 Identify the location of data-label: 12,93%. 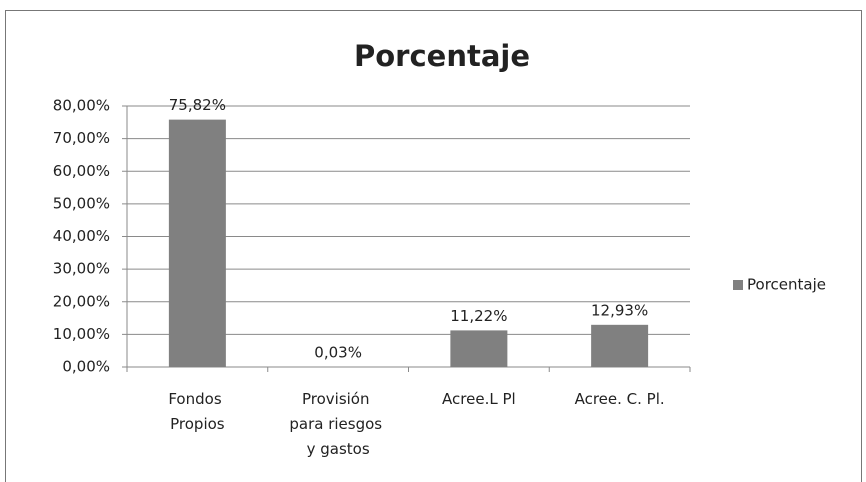
(619, 310).